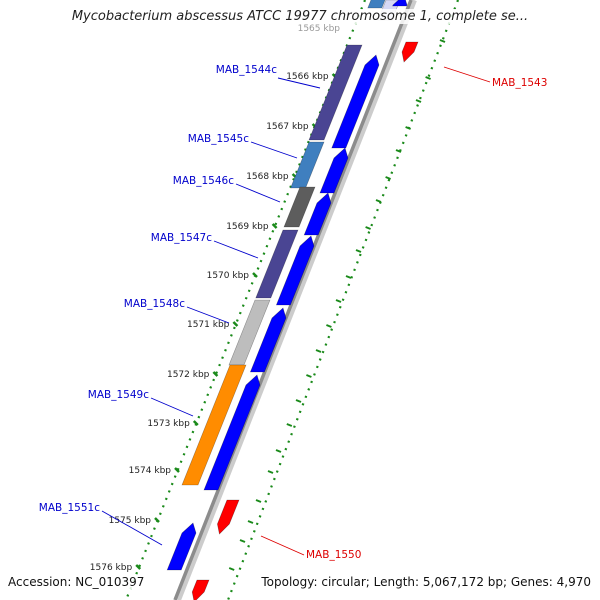 The width and height of the screenshot is (600, 600). Describe the element at coordinates (355, 101) in the screenshot. I see `gene-arrow-mab-1544c` at that location.